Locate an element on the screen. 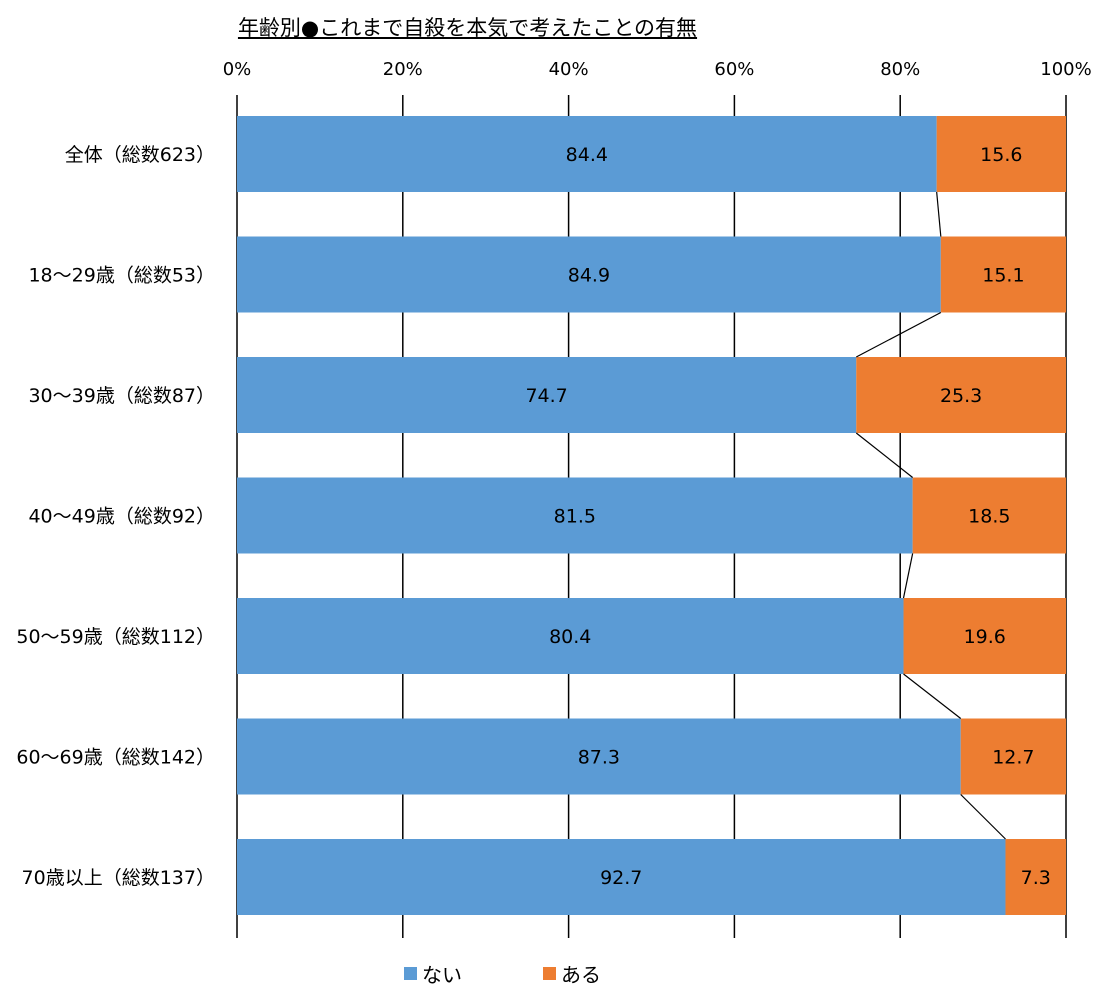  data-label: 81.5 is located at coordinates (575, 517).